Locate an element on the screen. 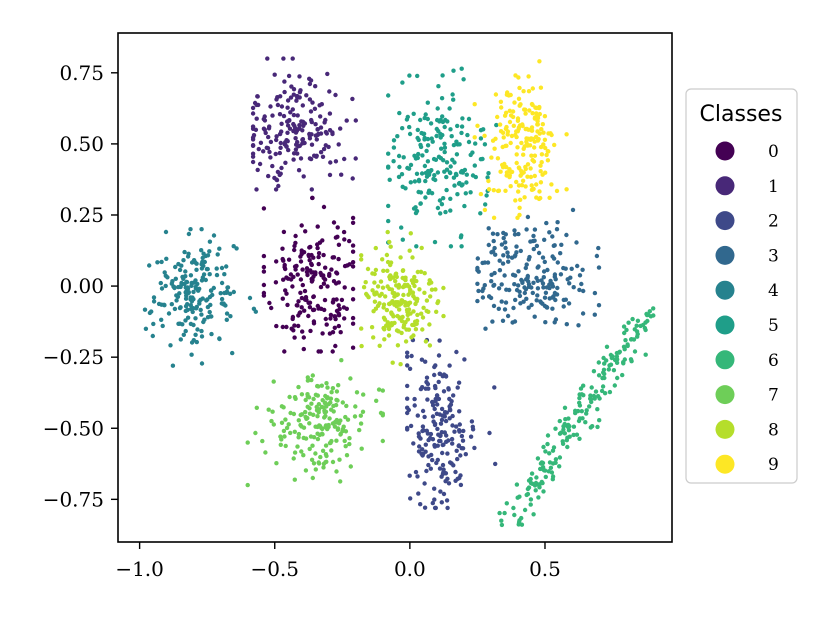 This screenshot has height=625, width=830. y-tick-label: −0.75 is located at coordinates (73, 499).